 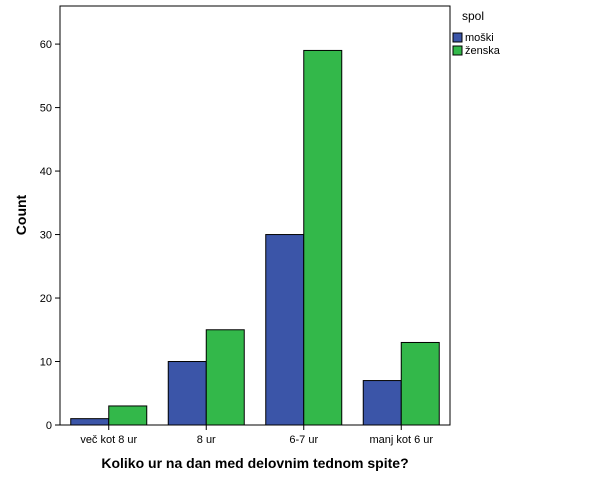 I want to click on y-axis: 0 10 20 30 40 50 60, so click(x=50, y=235).